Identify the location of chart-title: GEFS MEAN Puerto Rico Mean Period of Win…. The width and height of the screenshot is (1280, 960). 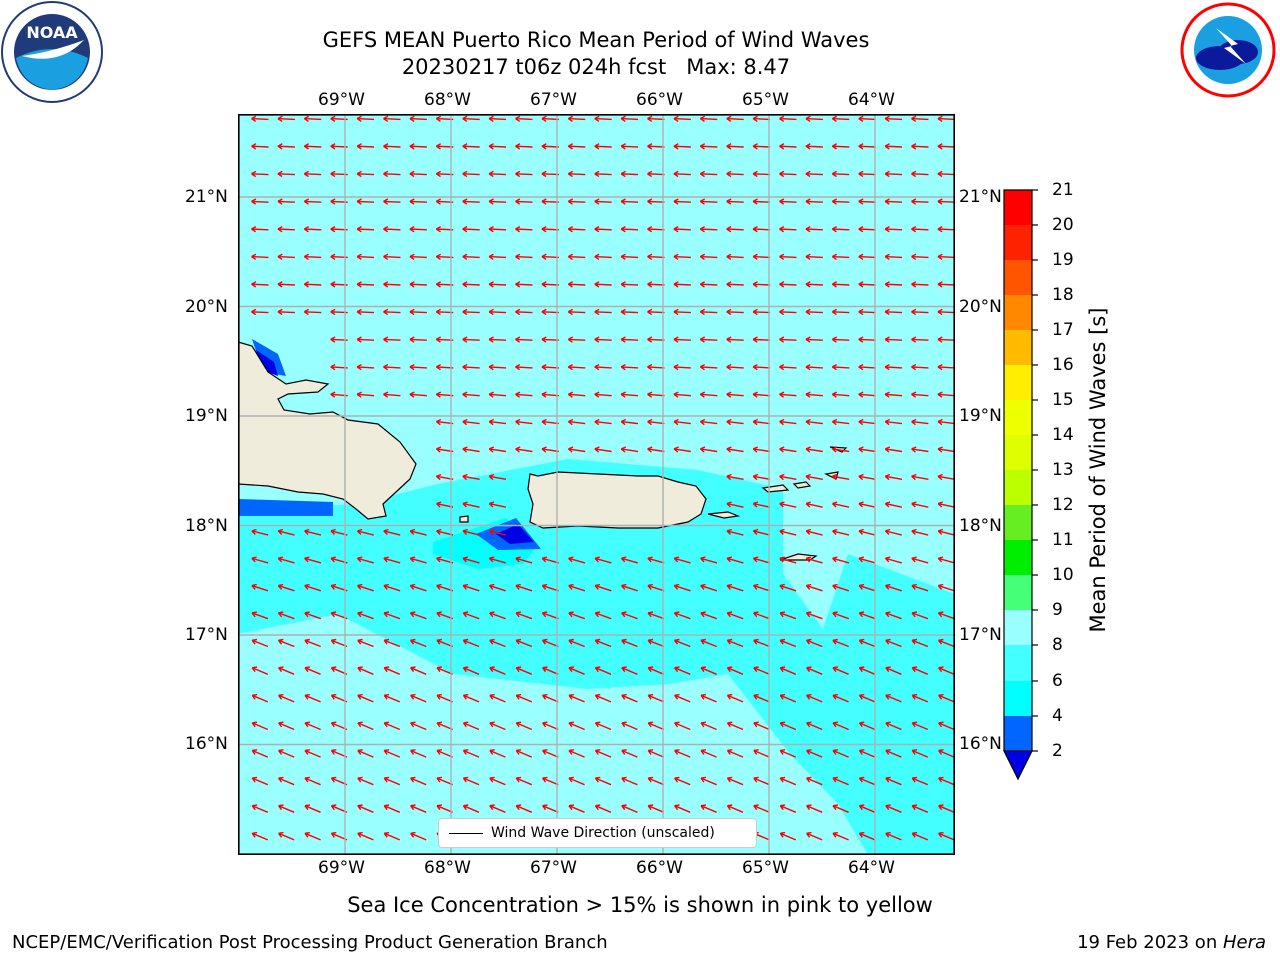
(596, 40).